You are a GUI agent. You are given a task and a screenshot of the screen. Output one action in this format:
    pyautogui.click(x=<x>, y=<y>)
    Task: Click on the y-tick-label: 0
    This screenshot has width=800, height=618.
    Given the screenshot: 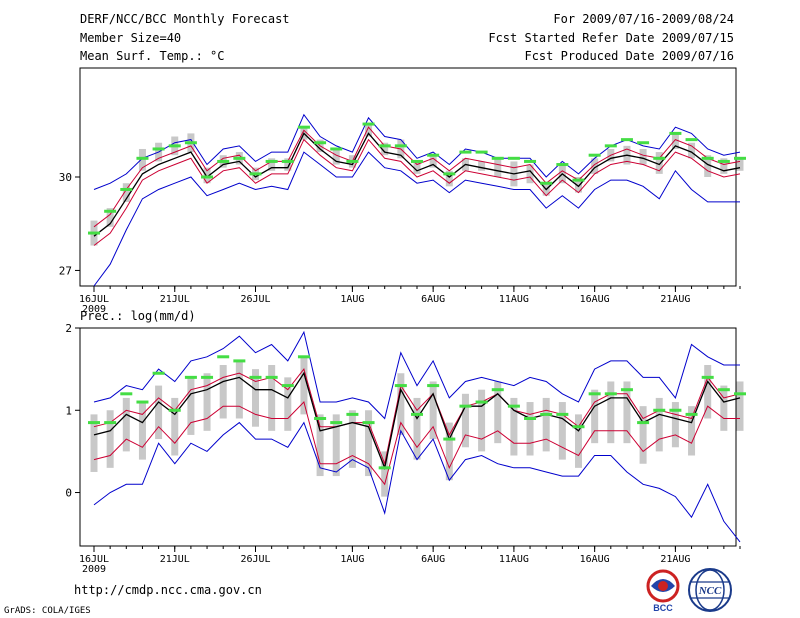 What is the action you would take?
    pyautogui.click(x=68, y=493)
    